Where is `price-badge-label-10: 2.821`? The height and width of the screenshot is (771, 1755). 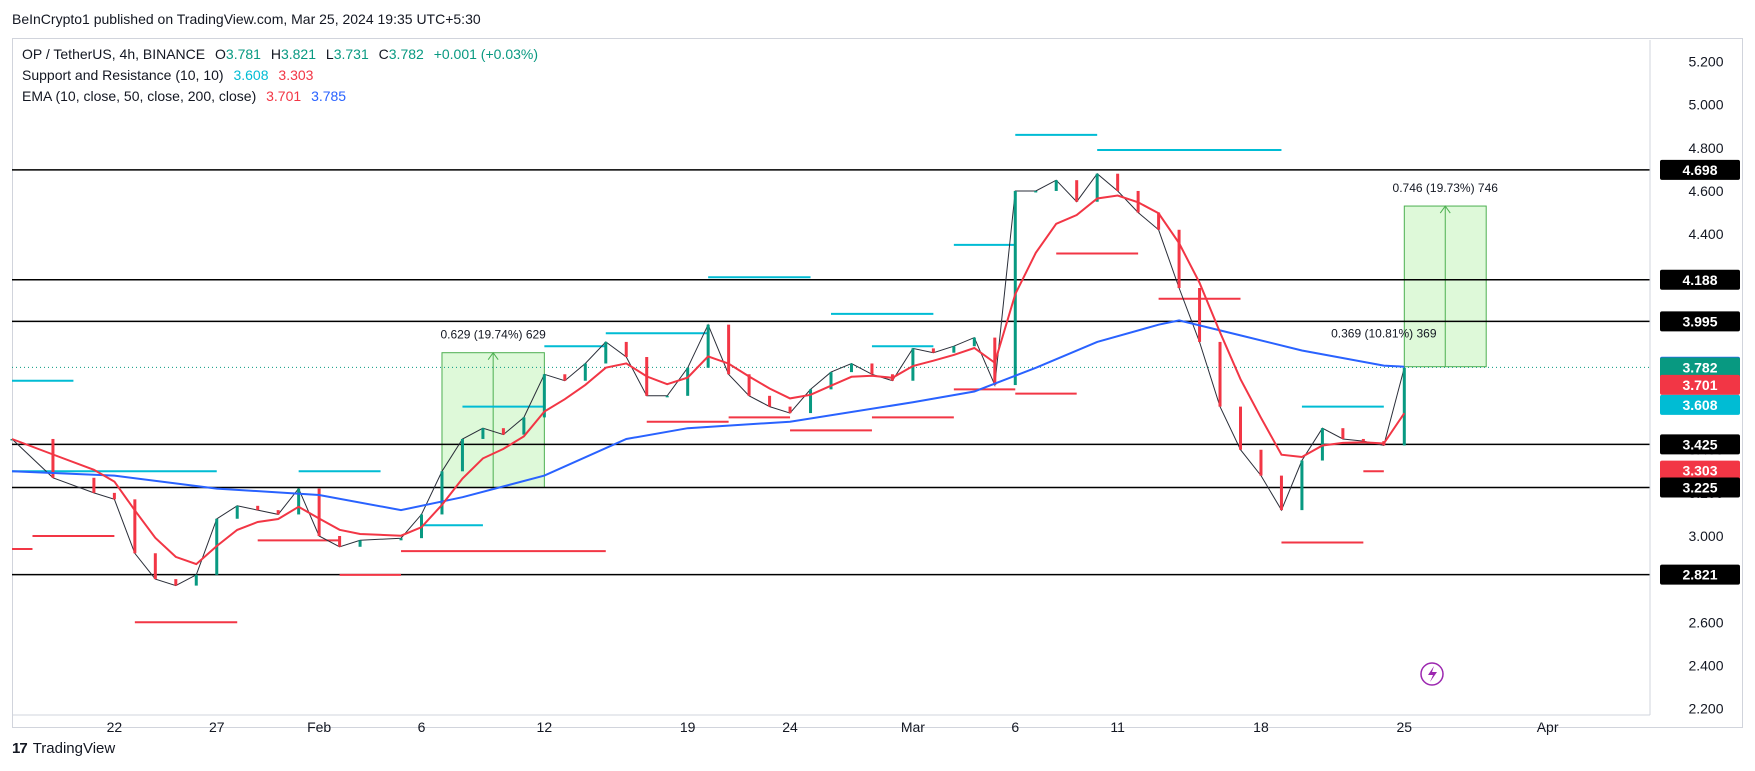
price-badge-label-10: 2.821 is located at coordinates (1699, 575).